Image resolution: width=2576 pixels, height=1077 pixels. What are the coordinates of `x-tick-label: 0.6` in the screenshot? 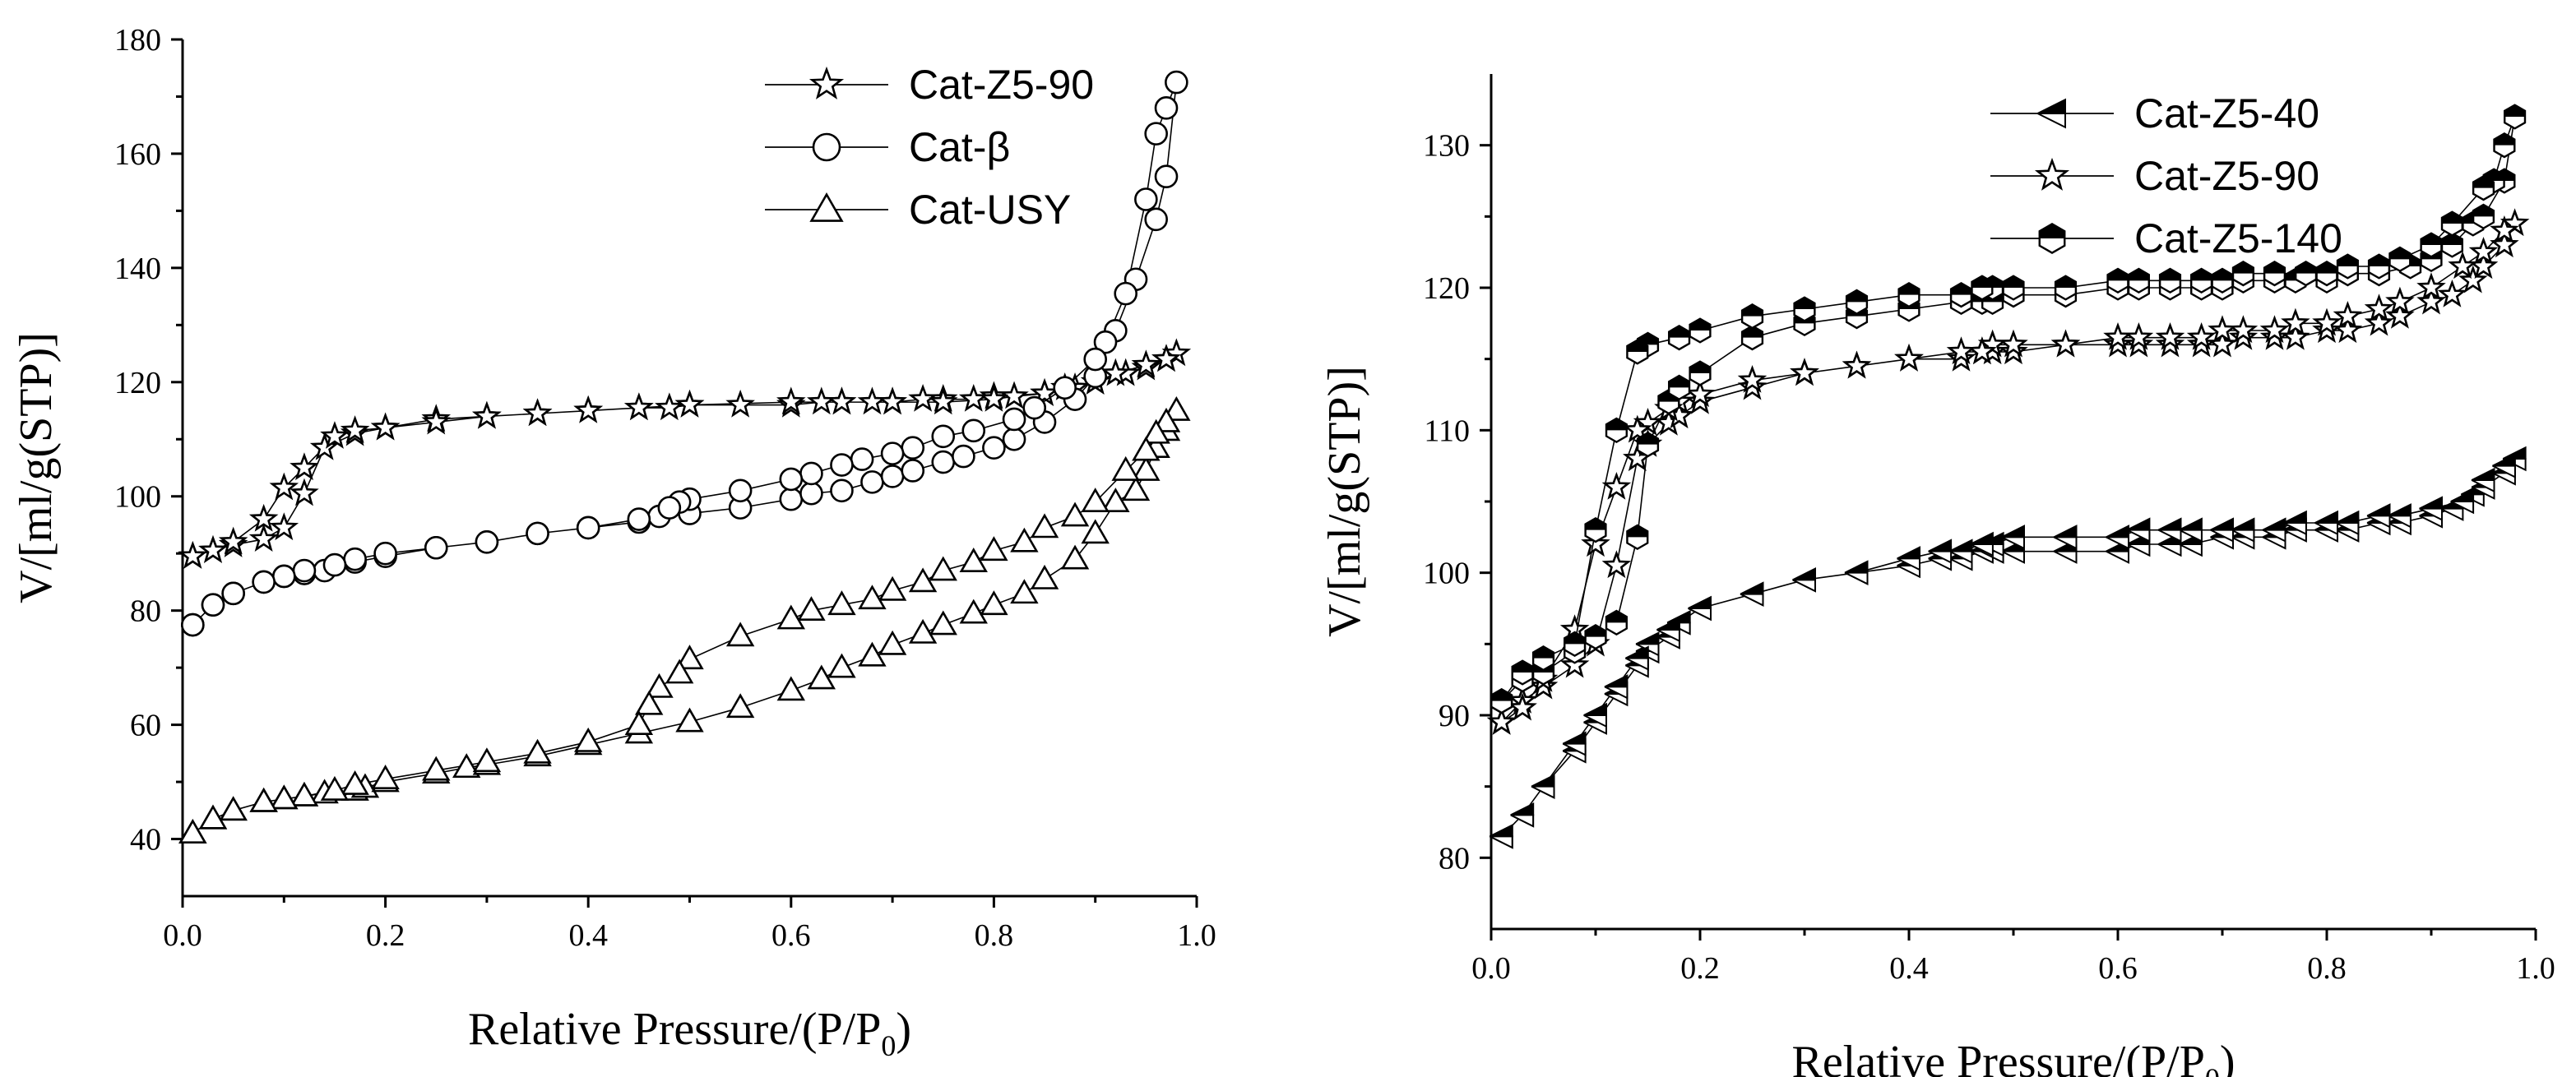 It's located at (2118, 968).